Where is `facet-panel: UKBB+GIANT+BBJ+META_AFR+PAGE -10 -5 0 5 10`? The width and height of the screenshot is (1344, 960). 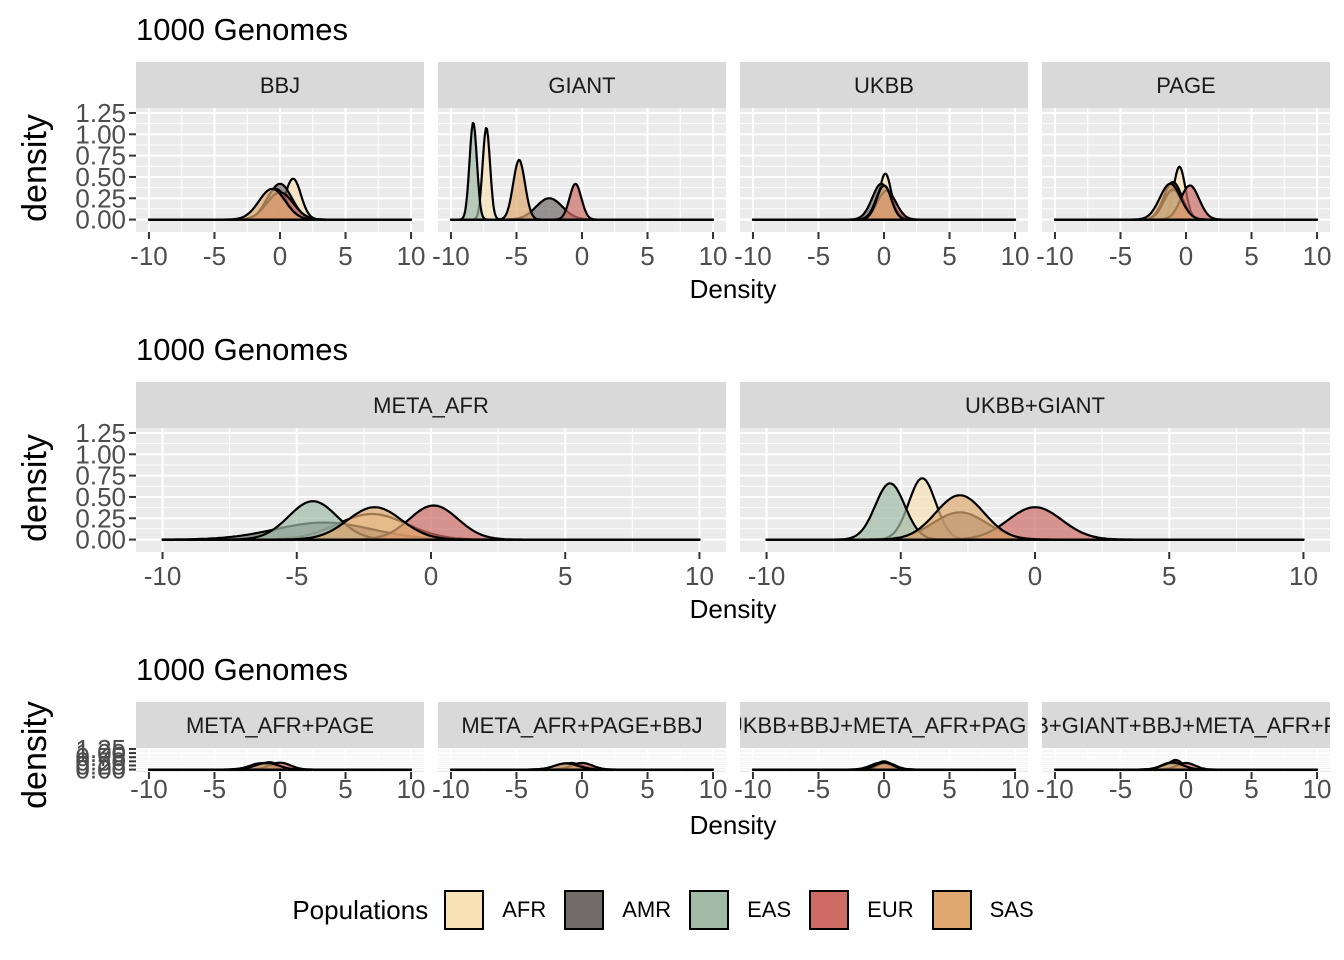 facet-panel: UKBB+GIANT+BBJ+META_AFR+PAGE -10 -5 0 5 10 is located at coordinates (1166, 753).